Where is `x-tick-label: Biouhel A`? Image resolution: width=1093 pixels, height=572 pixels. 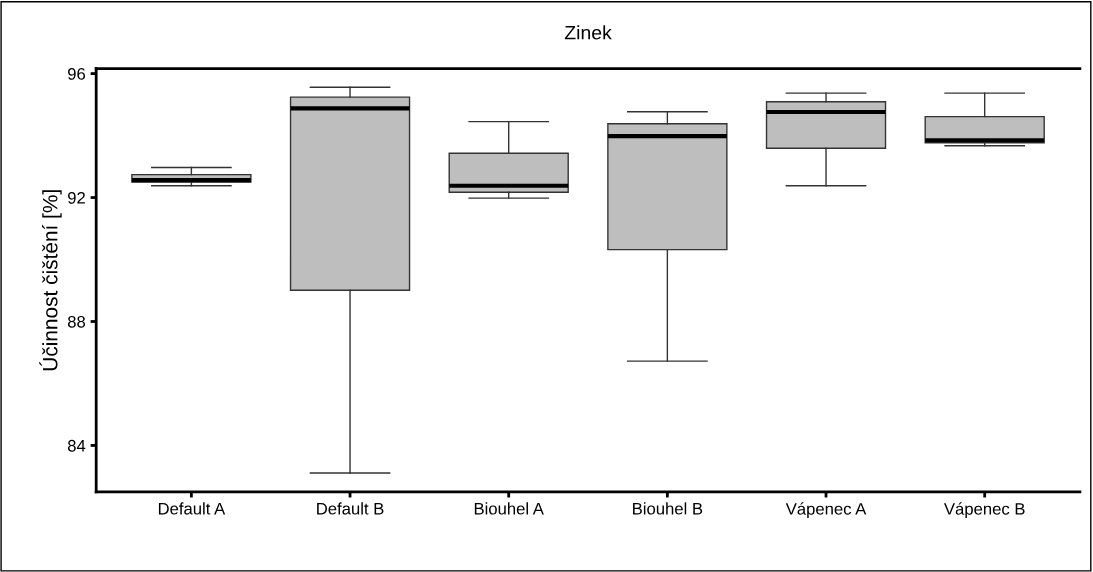 x-tick-label: Biouhel A is located at coordinates (509, 508).